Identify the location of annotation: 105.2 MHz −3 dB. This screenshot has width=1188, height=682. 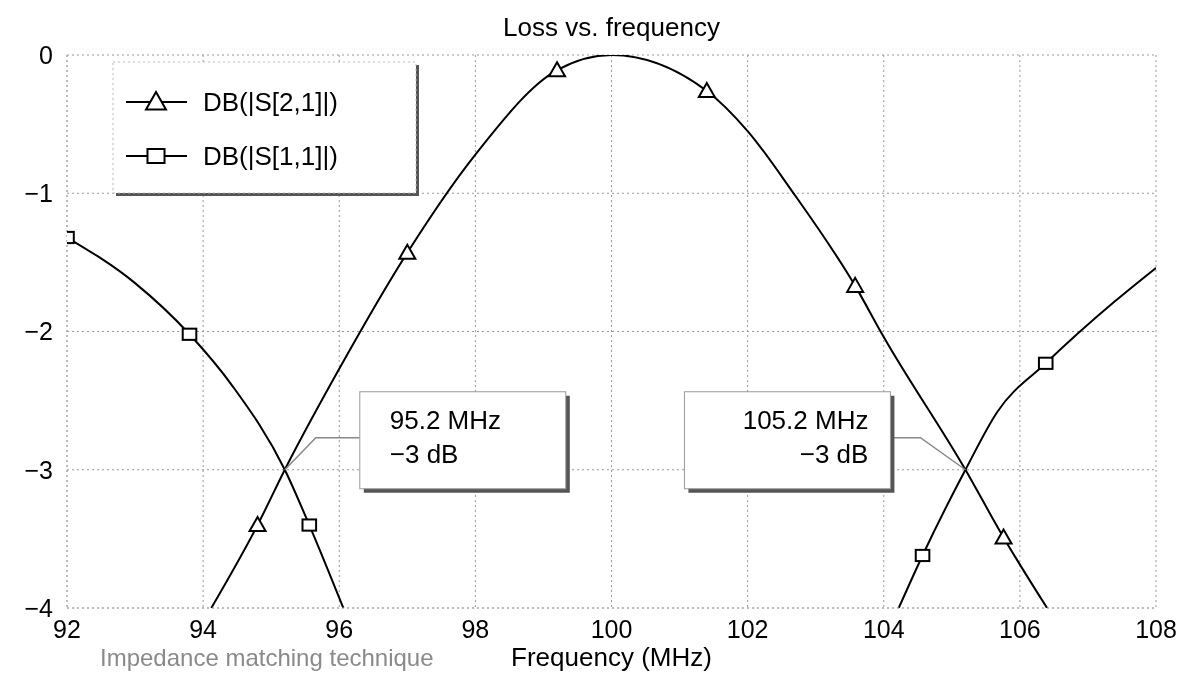
(805, 436).